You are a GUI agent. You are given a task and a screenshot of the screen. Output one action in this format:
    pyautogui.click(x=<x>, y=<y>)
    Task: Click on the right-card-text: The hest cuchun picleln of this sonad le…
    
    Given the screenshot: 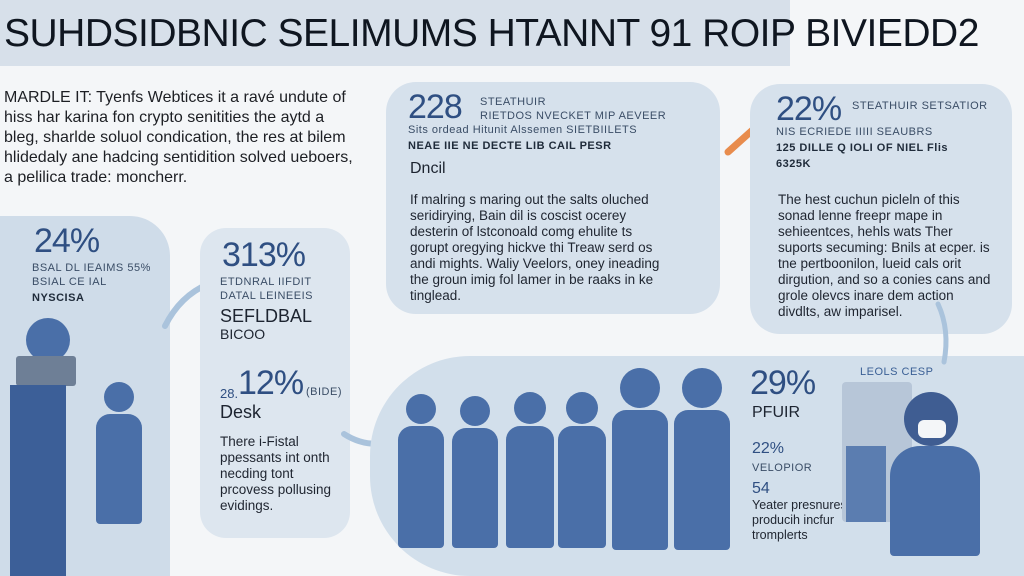 What is the action you would take?
    pyautogui.click(x=884, y=255)
    